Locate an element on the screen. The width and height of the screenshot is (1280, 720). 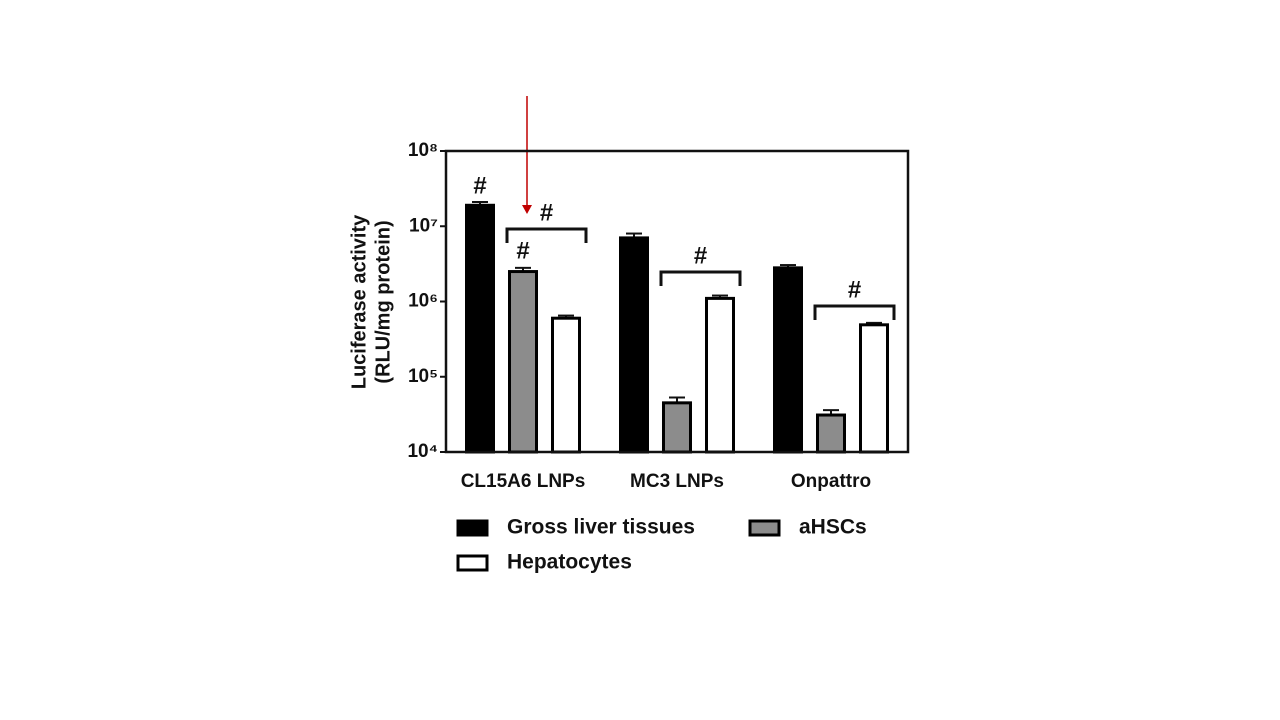
x-tick-label: MC3 LNPs is located at coordinates (677, 481).